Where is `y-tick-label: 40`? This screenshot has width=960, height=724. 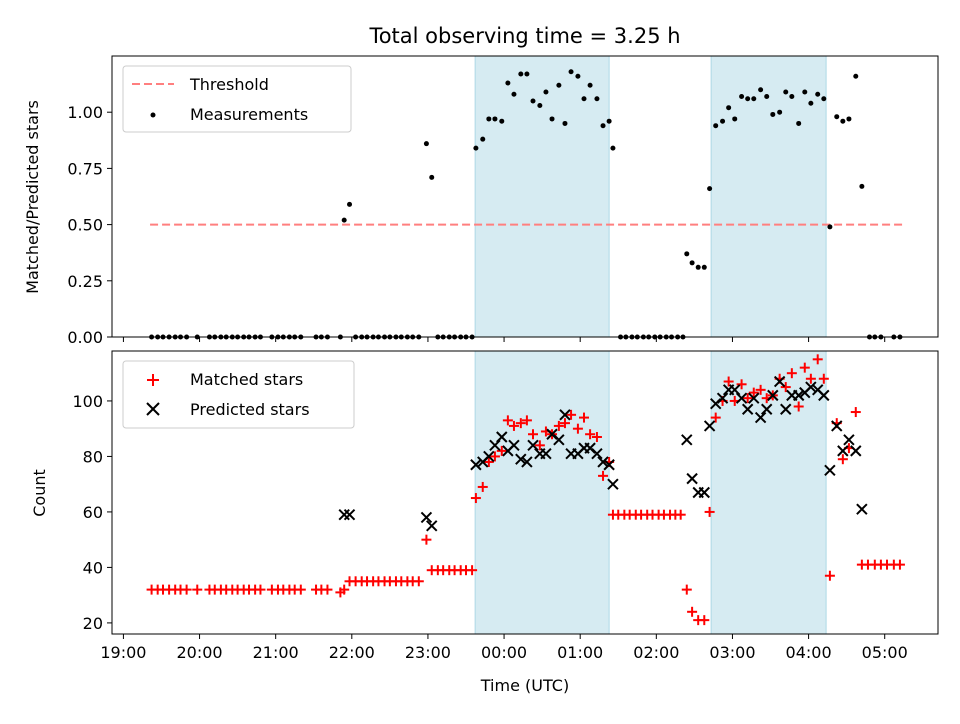
y-tick-label: 40 is located at coordinates (93, 567).